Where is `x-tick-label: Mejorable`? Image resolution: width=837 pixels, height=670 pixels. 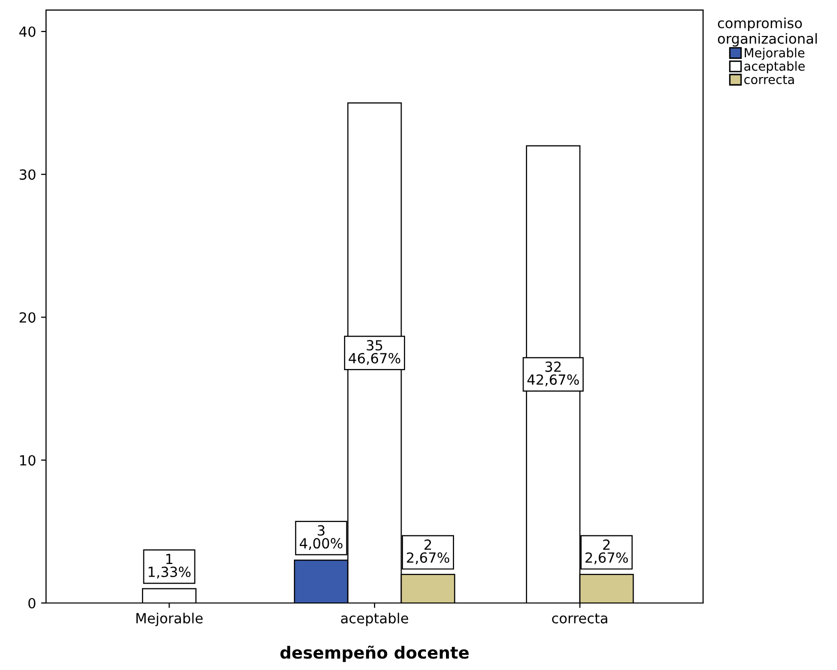
x-tick-label: Mejorable is located at coordinates (169, 619).